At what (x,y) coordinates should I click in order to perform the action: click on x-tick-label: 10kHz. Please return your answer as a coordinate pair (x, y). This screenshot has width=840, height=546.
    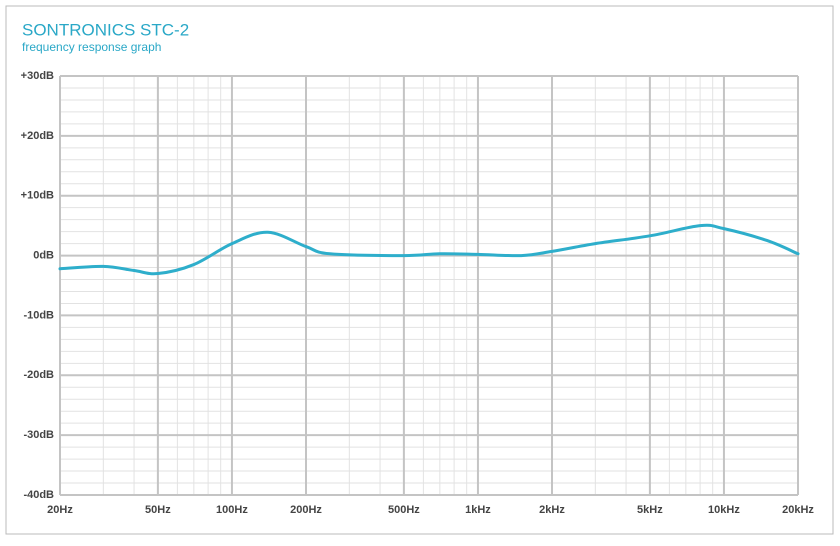
    Looking at the image, I should click on (724, 510).